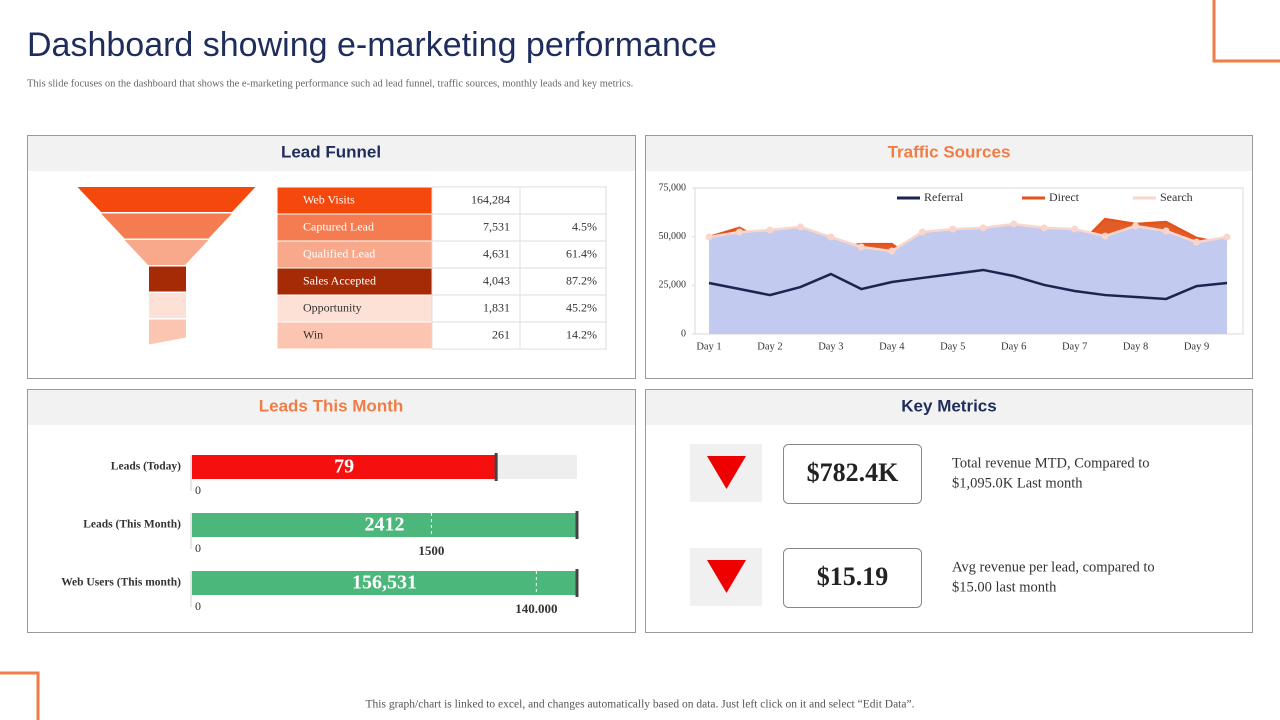 The width and height of the screenshot is (1280, 720). Describe the element at coordinates (121, 583) in the screenshot. I see `gauge-label: Web Users (This month)` at that location.